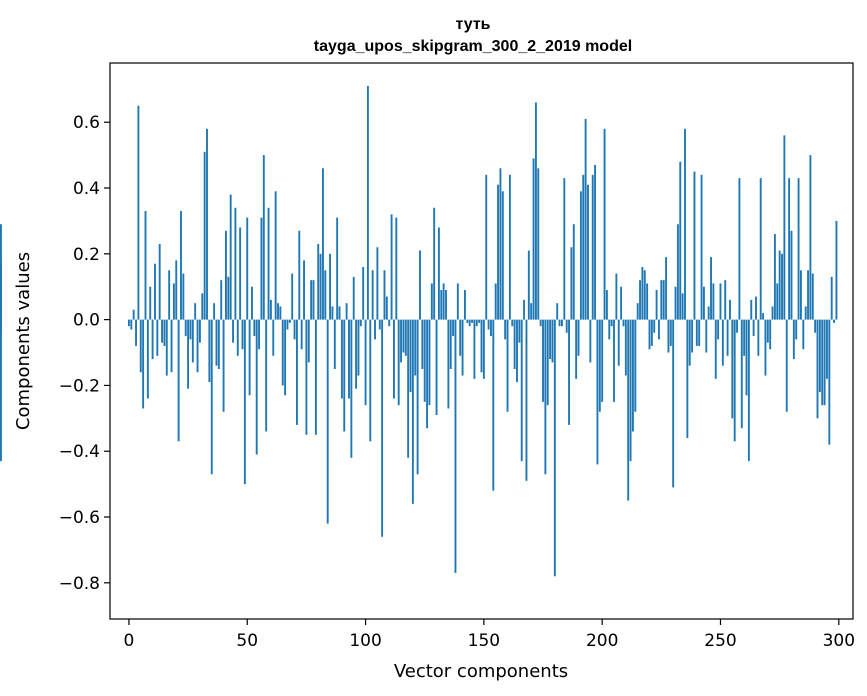  I want to click on x-tick-label: 50, so click(247, 641).